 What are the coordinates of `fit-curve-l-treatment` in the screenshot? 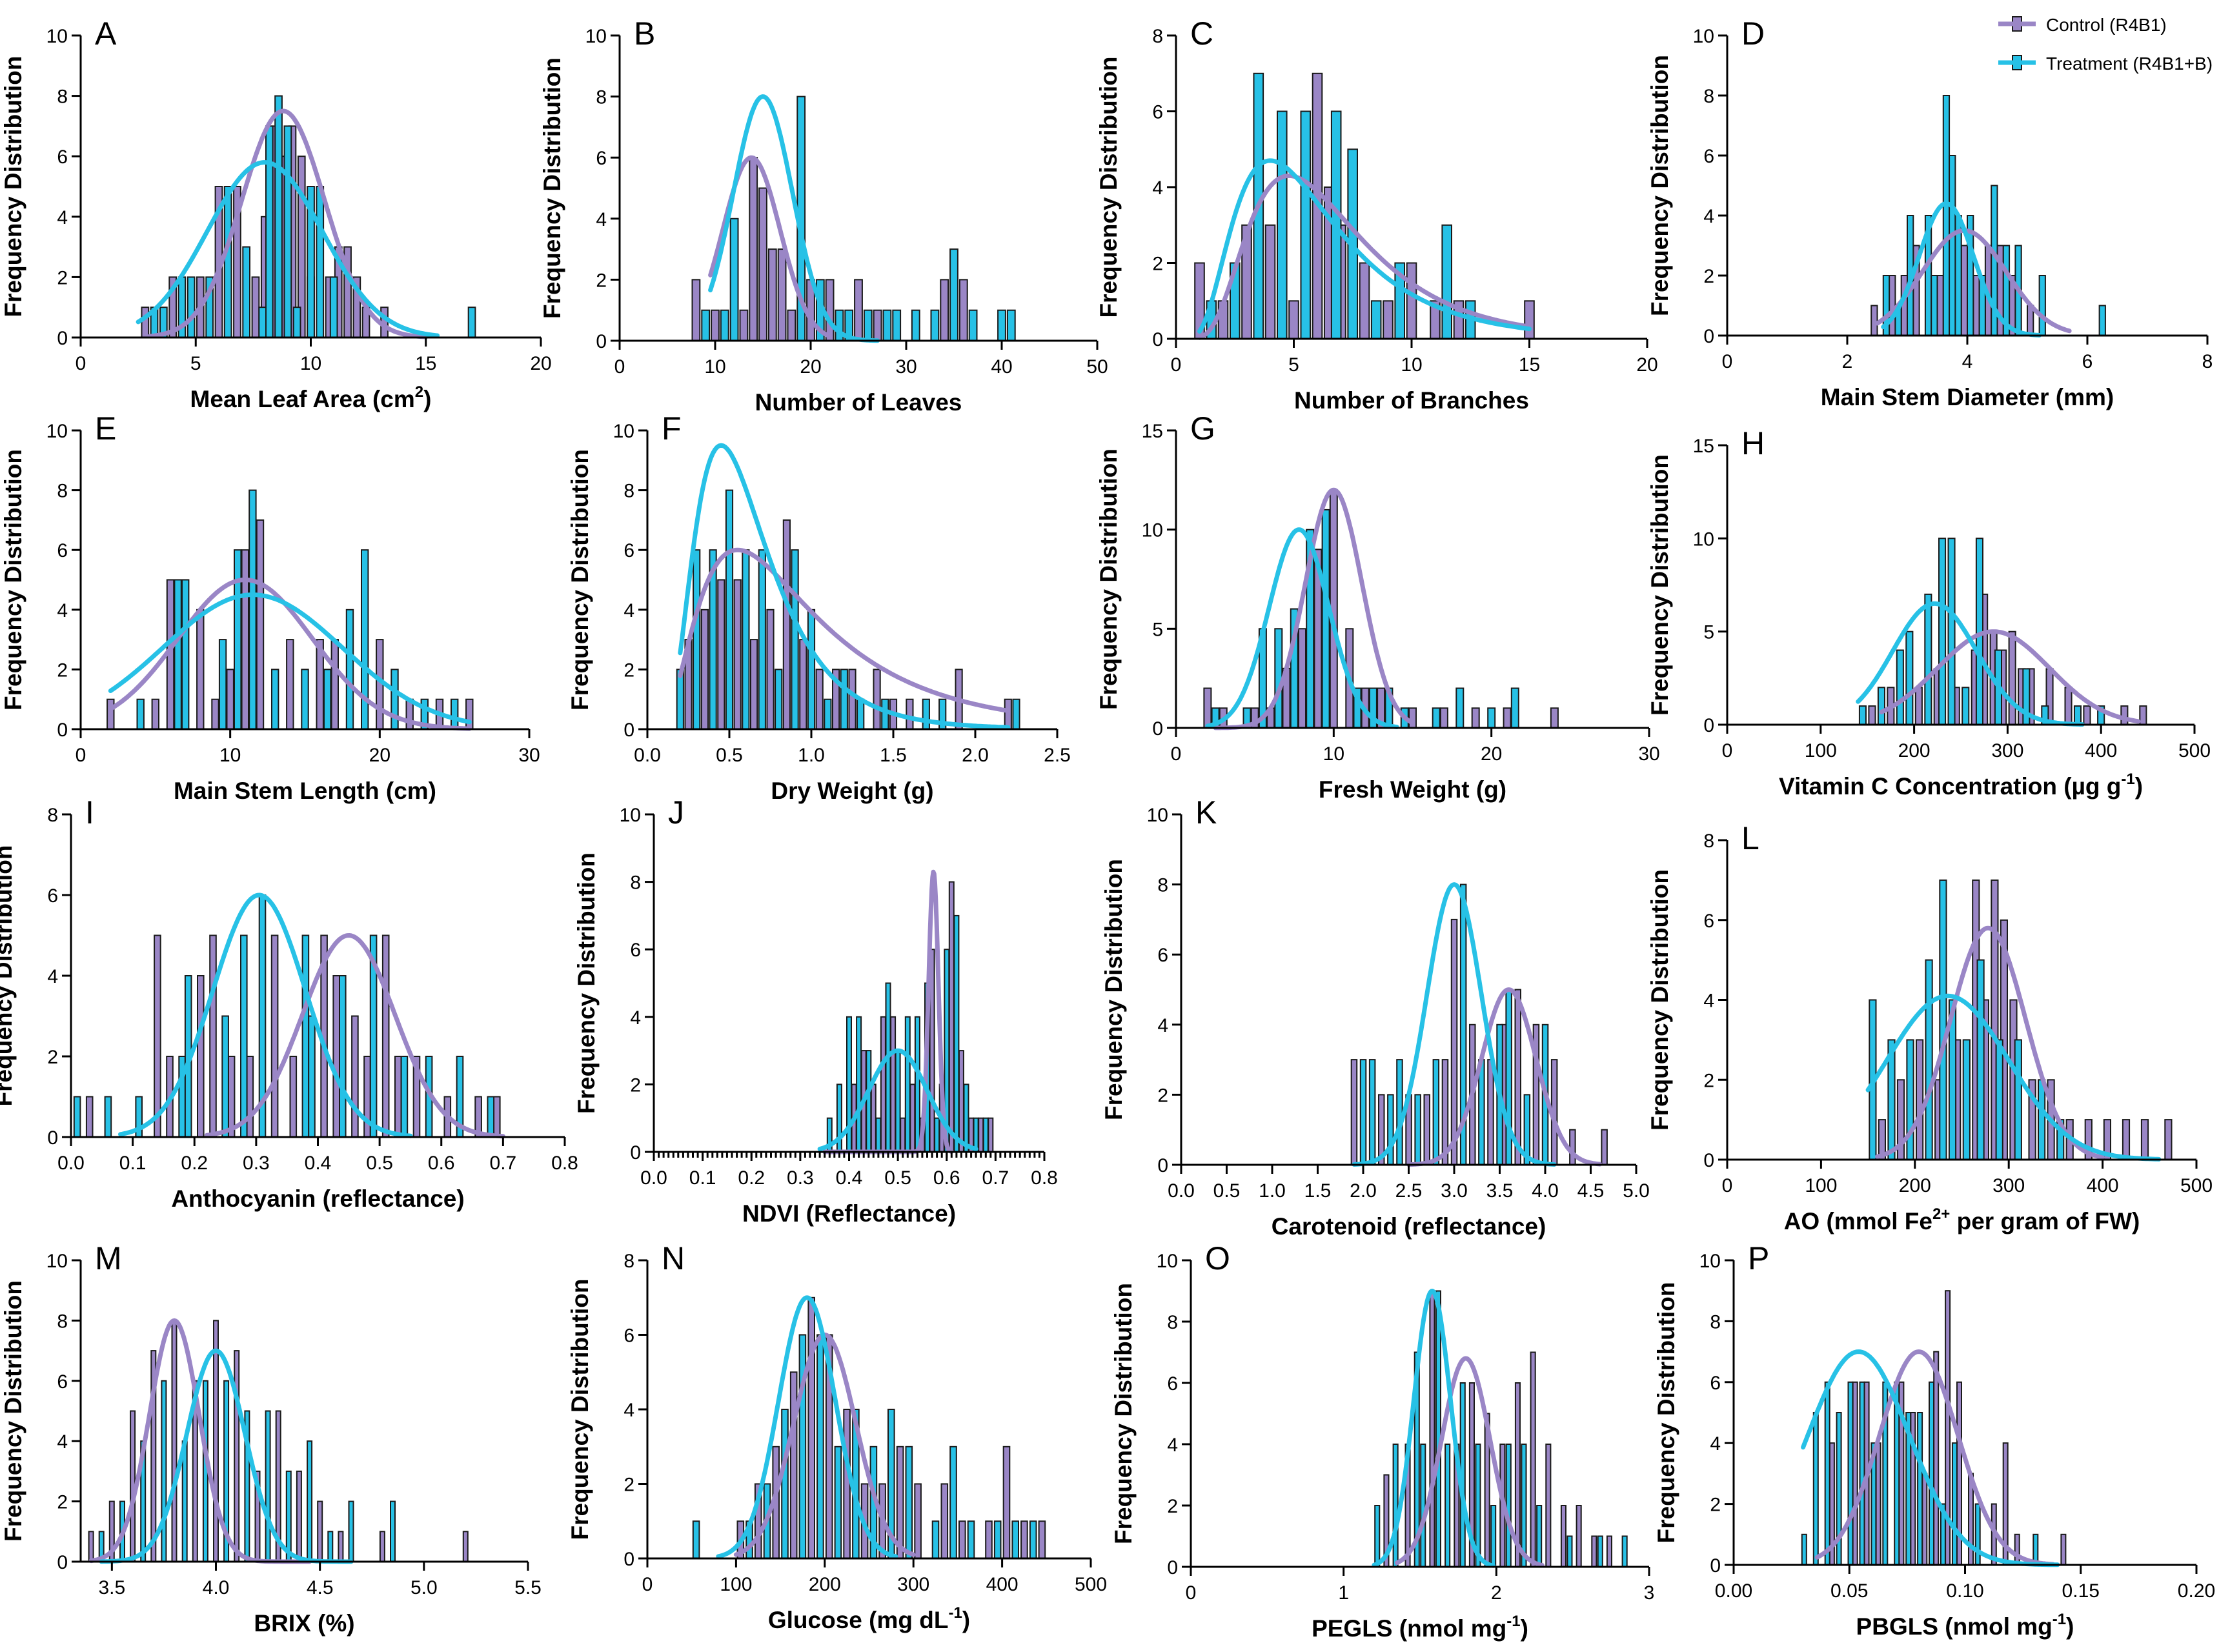 It's located at (2013, 1077).